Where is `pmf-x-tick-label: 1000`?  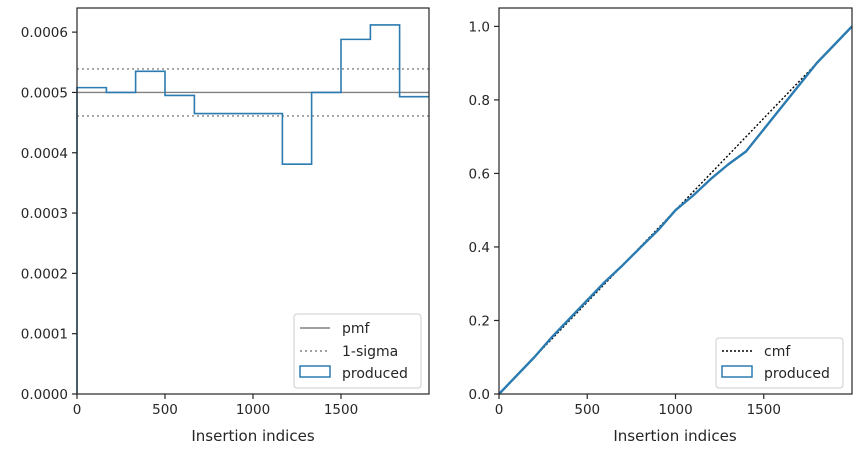 pmf-x-tick-label: 1000 is located at coordinates (253, 410).